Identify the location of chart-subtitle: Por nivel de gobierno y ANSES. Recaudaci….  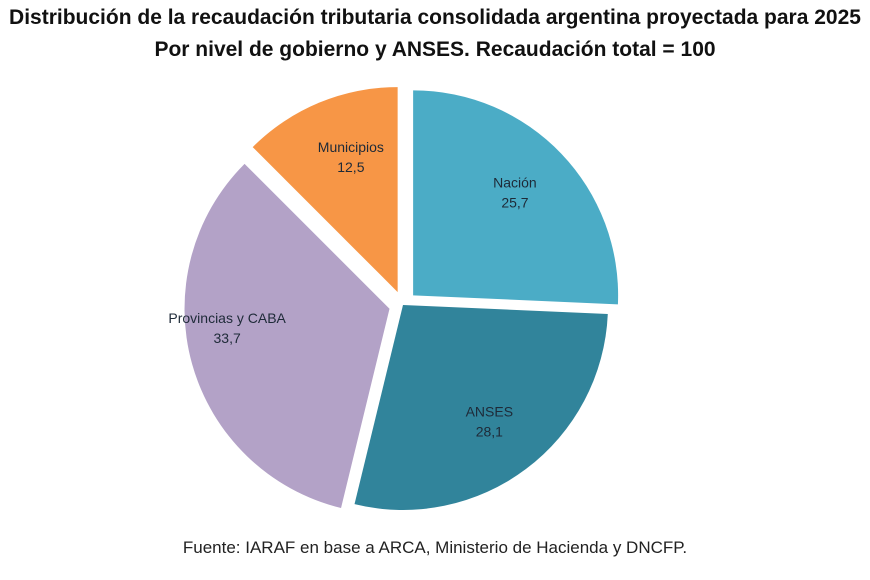
(435, 49).